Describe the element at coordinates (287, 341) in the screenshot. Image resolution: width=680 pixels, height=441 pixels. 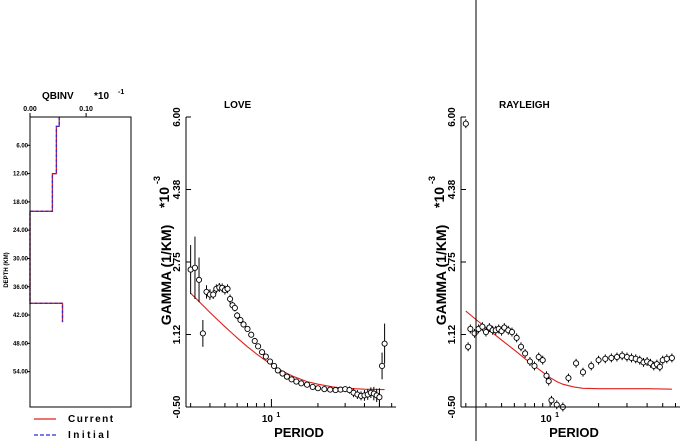
I see `love-model-curve` at that location.